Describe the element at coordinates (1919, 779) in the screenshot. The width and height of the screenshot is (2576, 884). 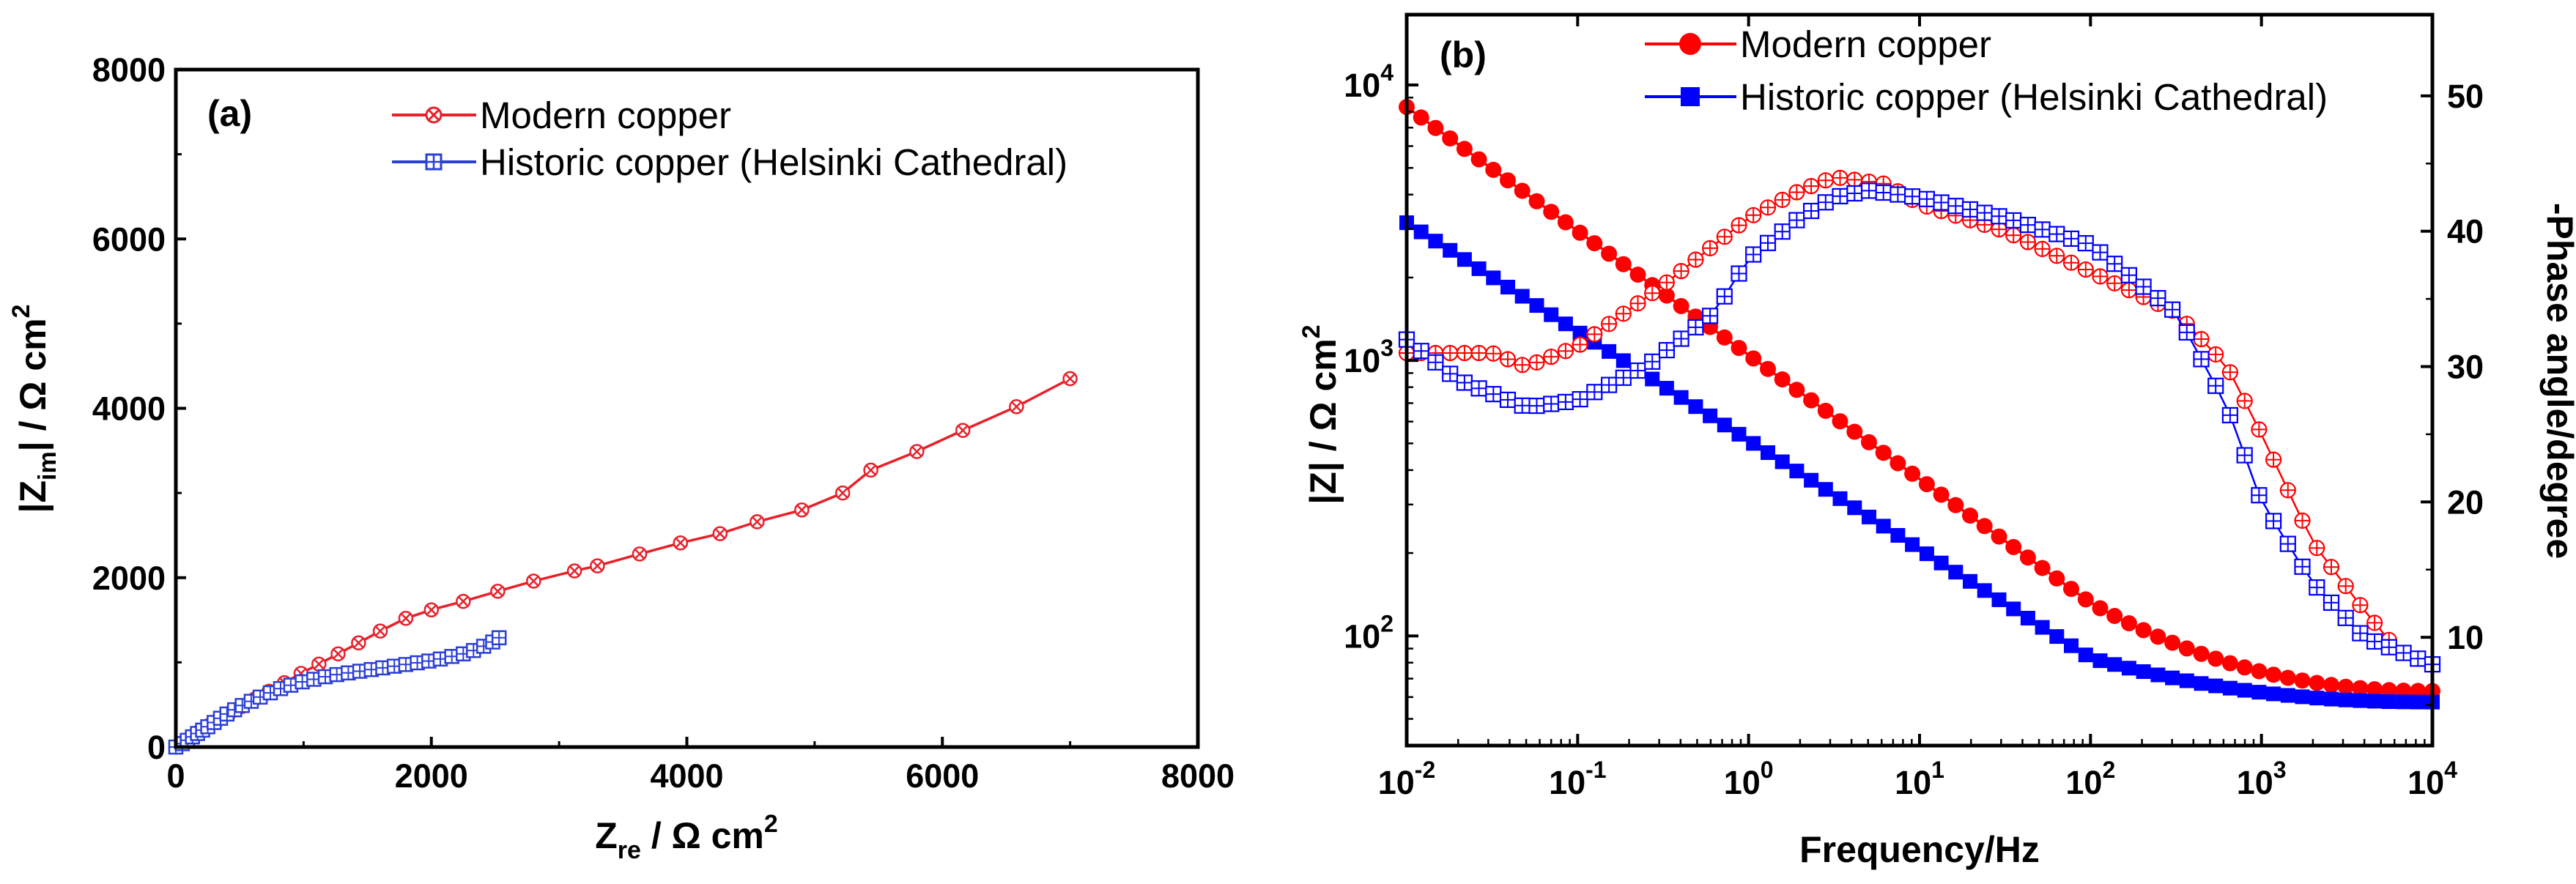
I see `panel-b-x-tick-label: 10¹` at that location.